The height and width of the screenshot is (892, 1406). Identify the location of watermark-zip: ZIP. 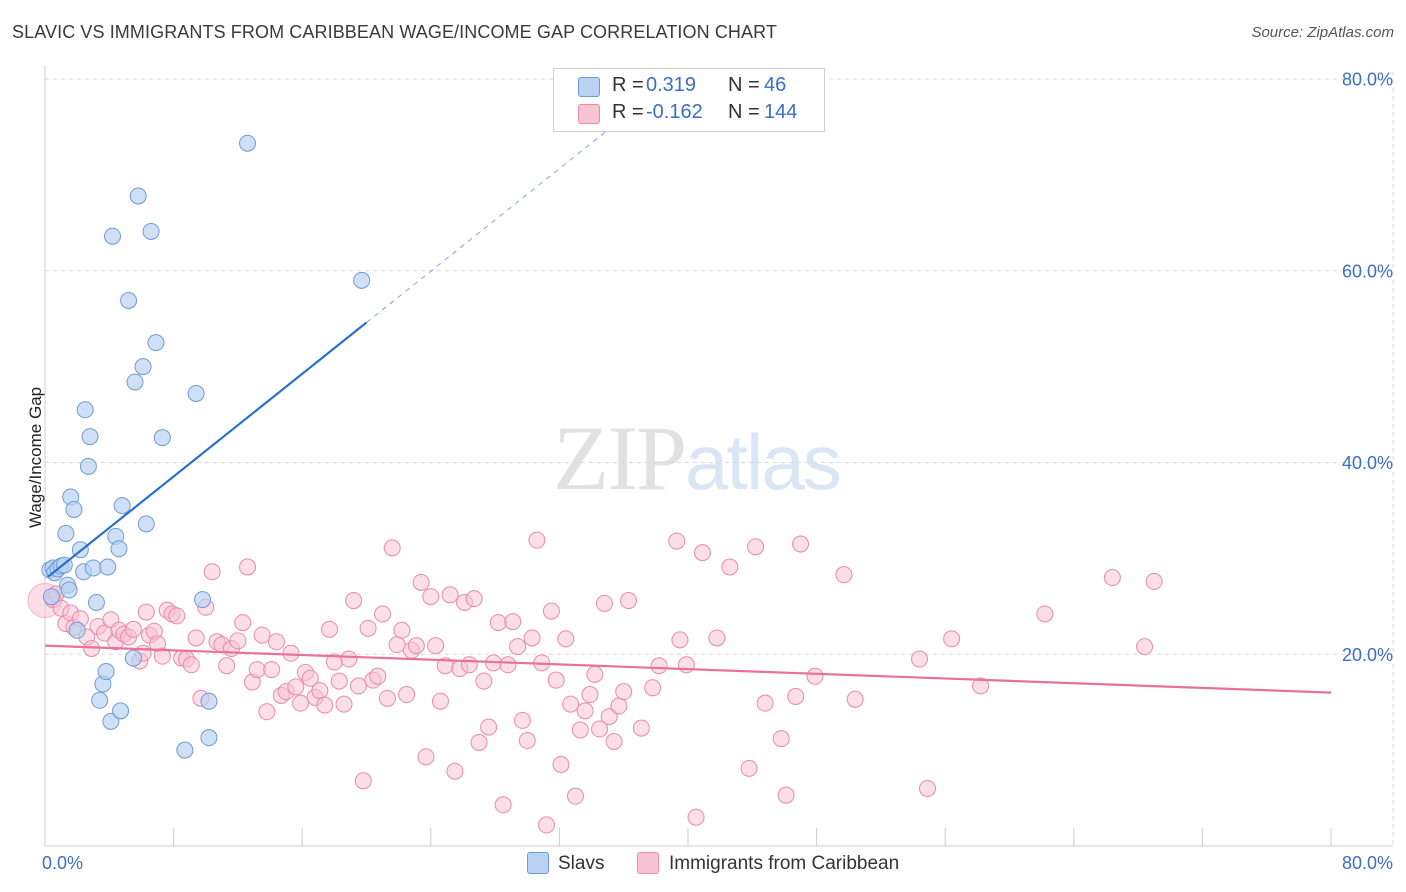
(620, 458).